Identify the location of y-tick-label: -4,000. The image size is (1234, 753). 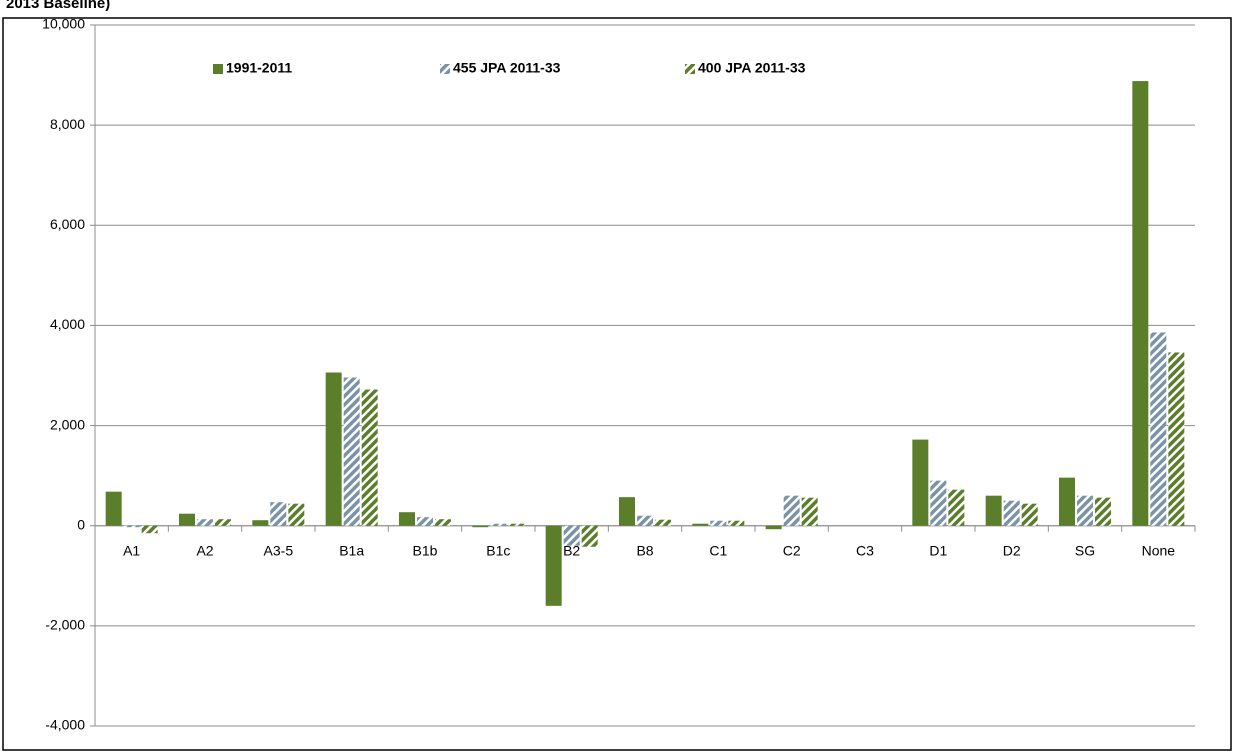
(65, 725).